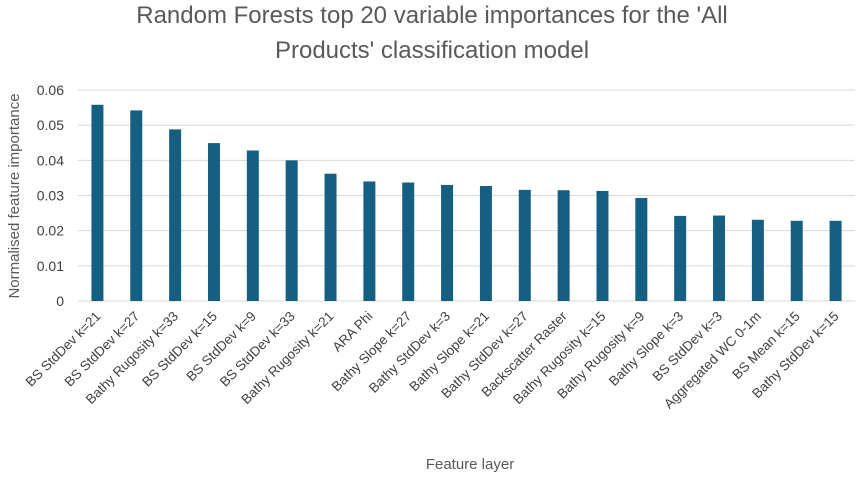 This screenshot has width=865, height=478. I want to click on y-axis-ticks: 0 0.01 0.02 0.03 0.04 0.05 0.06, so click(50, 195).